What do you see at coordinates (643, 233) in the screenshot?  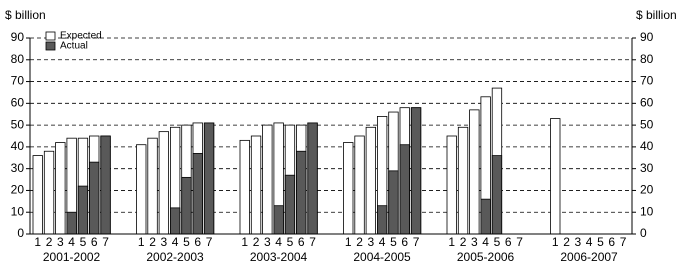 I see `y2-tick-label: 0` at bounding box center [643, 233].